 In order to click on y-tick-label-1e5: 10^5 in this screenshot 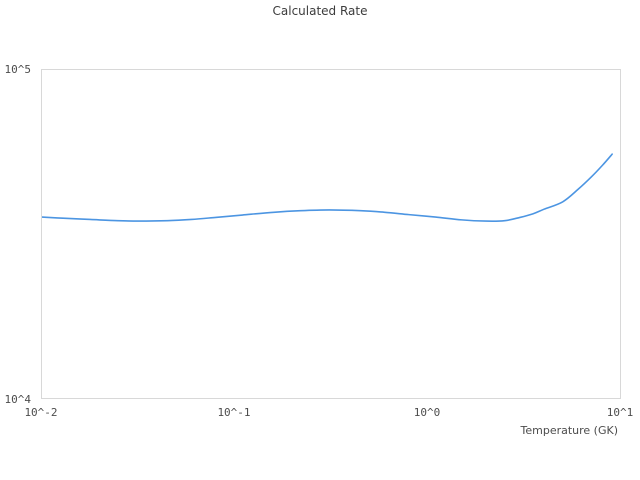, I will do `click(18, 69)`.